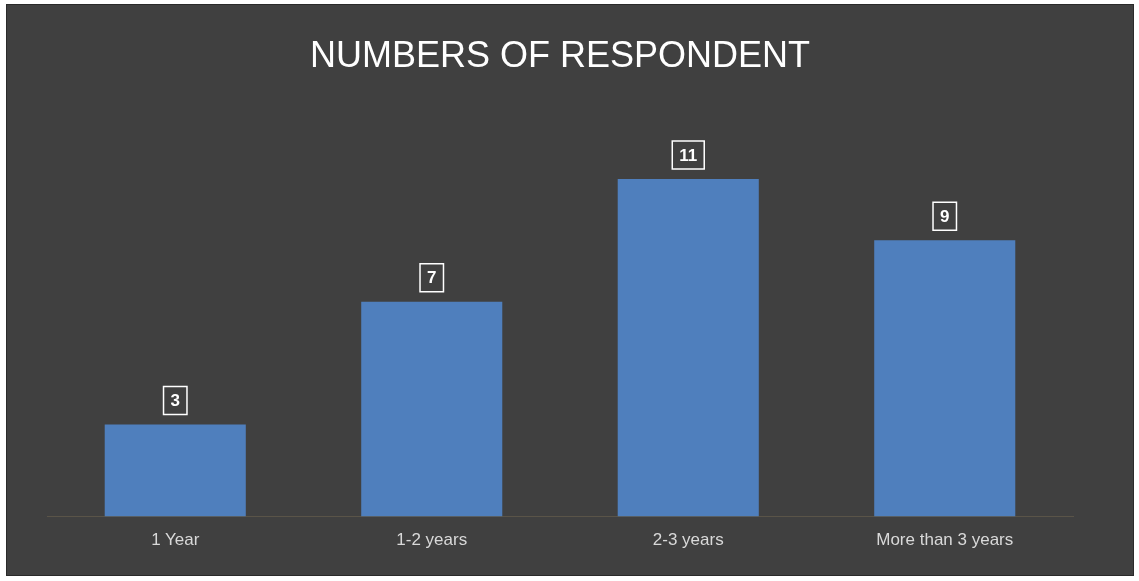 The image size is (1139, 581). What do you see at coordinates (432, 278) in the screenshot?
I see `data-label: 7` at bounding box center [432, 278].